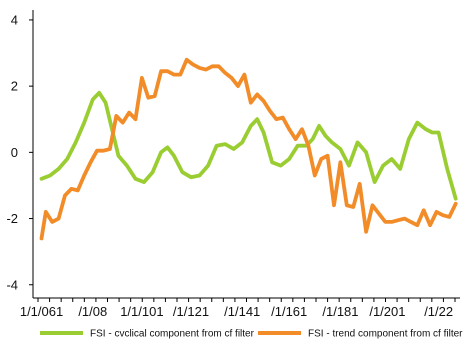  What do you see at coordinates (242, 311) in the screenshot?
I see `x-tick-label: /1/141` at bounding box center [242, 311].